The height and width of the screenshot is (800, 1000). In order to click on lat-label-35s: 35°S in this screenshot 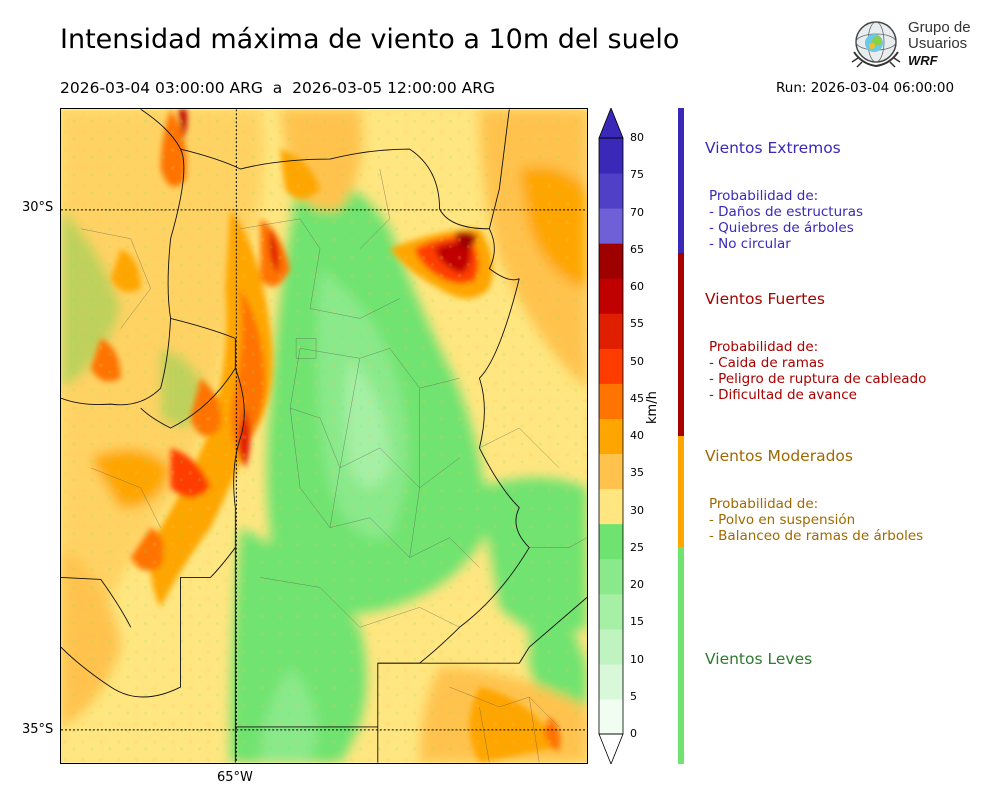, I will do `click(38, 729)`.